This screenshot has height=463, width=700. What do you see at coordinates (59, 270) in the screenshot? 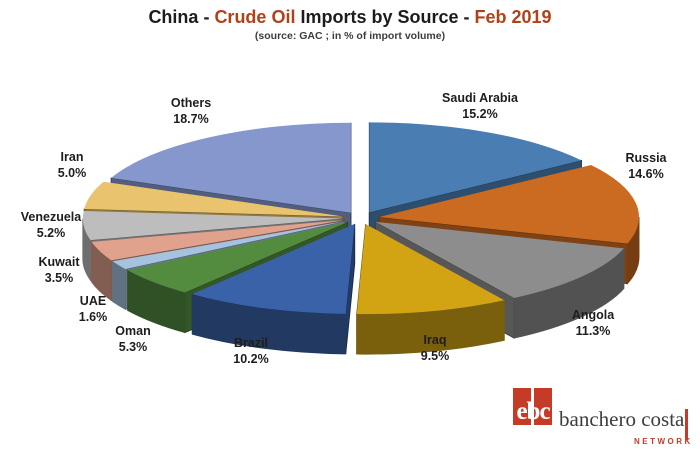
I see `slice-label-kuwait: Kuwait 3.5%` at bounding box center [59, 270].